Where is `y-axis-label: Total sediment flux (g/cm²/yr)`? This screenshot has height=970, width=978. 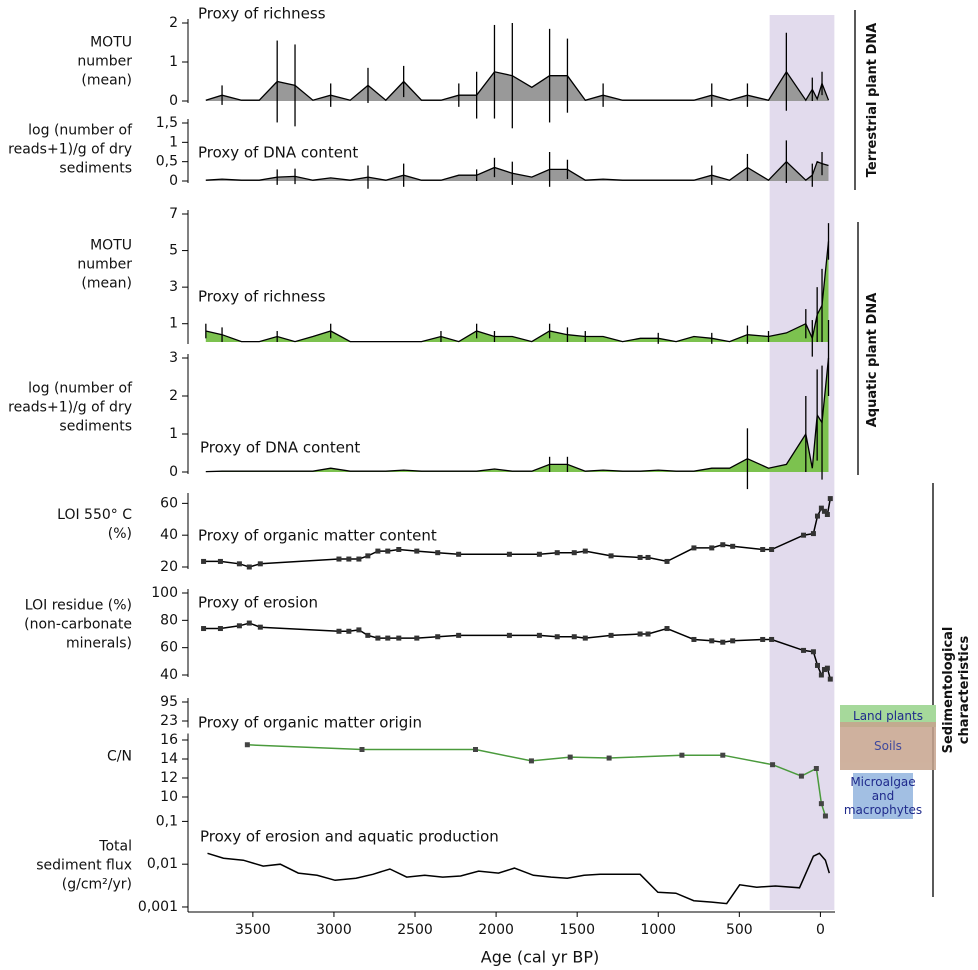 y-axis-label: Total sediment flux (g/cm²/yr) is located at coordinates (84, 865).